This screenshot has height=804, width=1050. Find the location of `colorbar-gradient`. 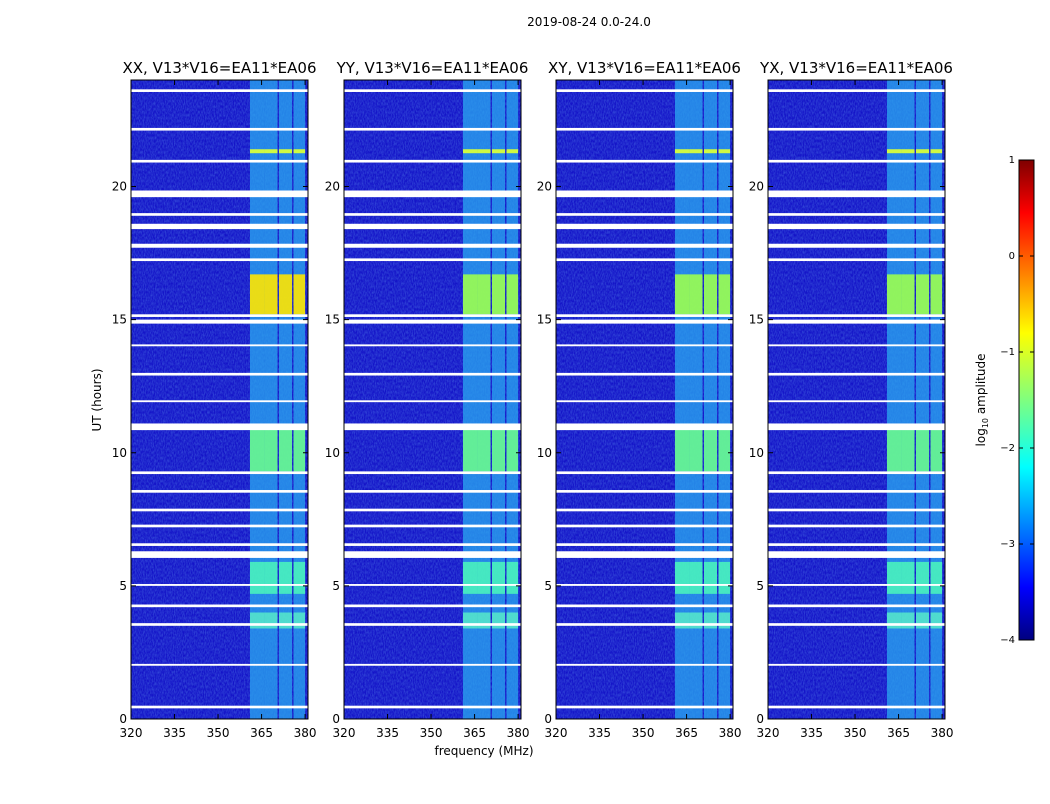

colorbar-gradient is located at coordinates (1026, 400).